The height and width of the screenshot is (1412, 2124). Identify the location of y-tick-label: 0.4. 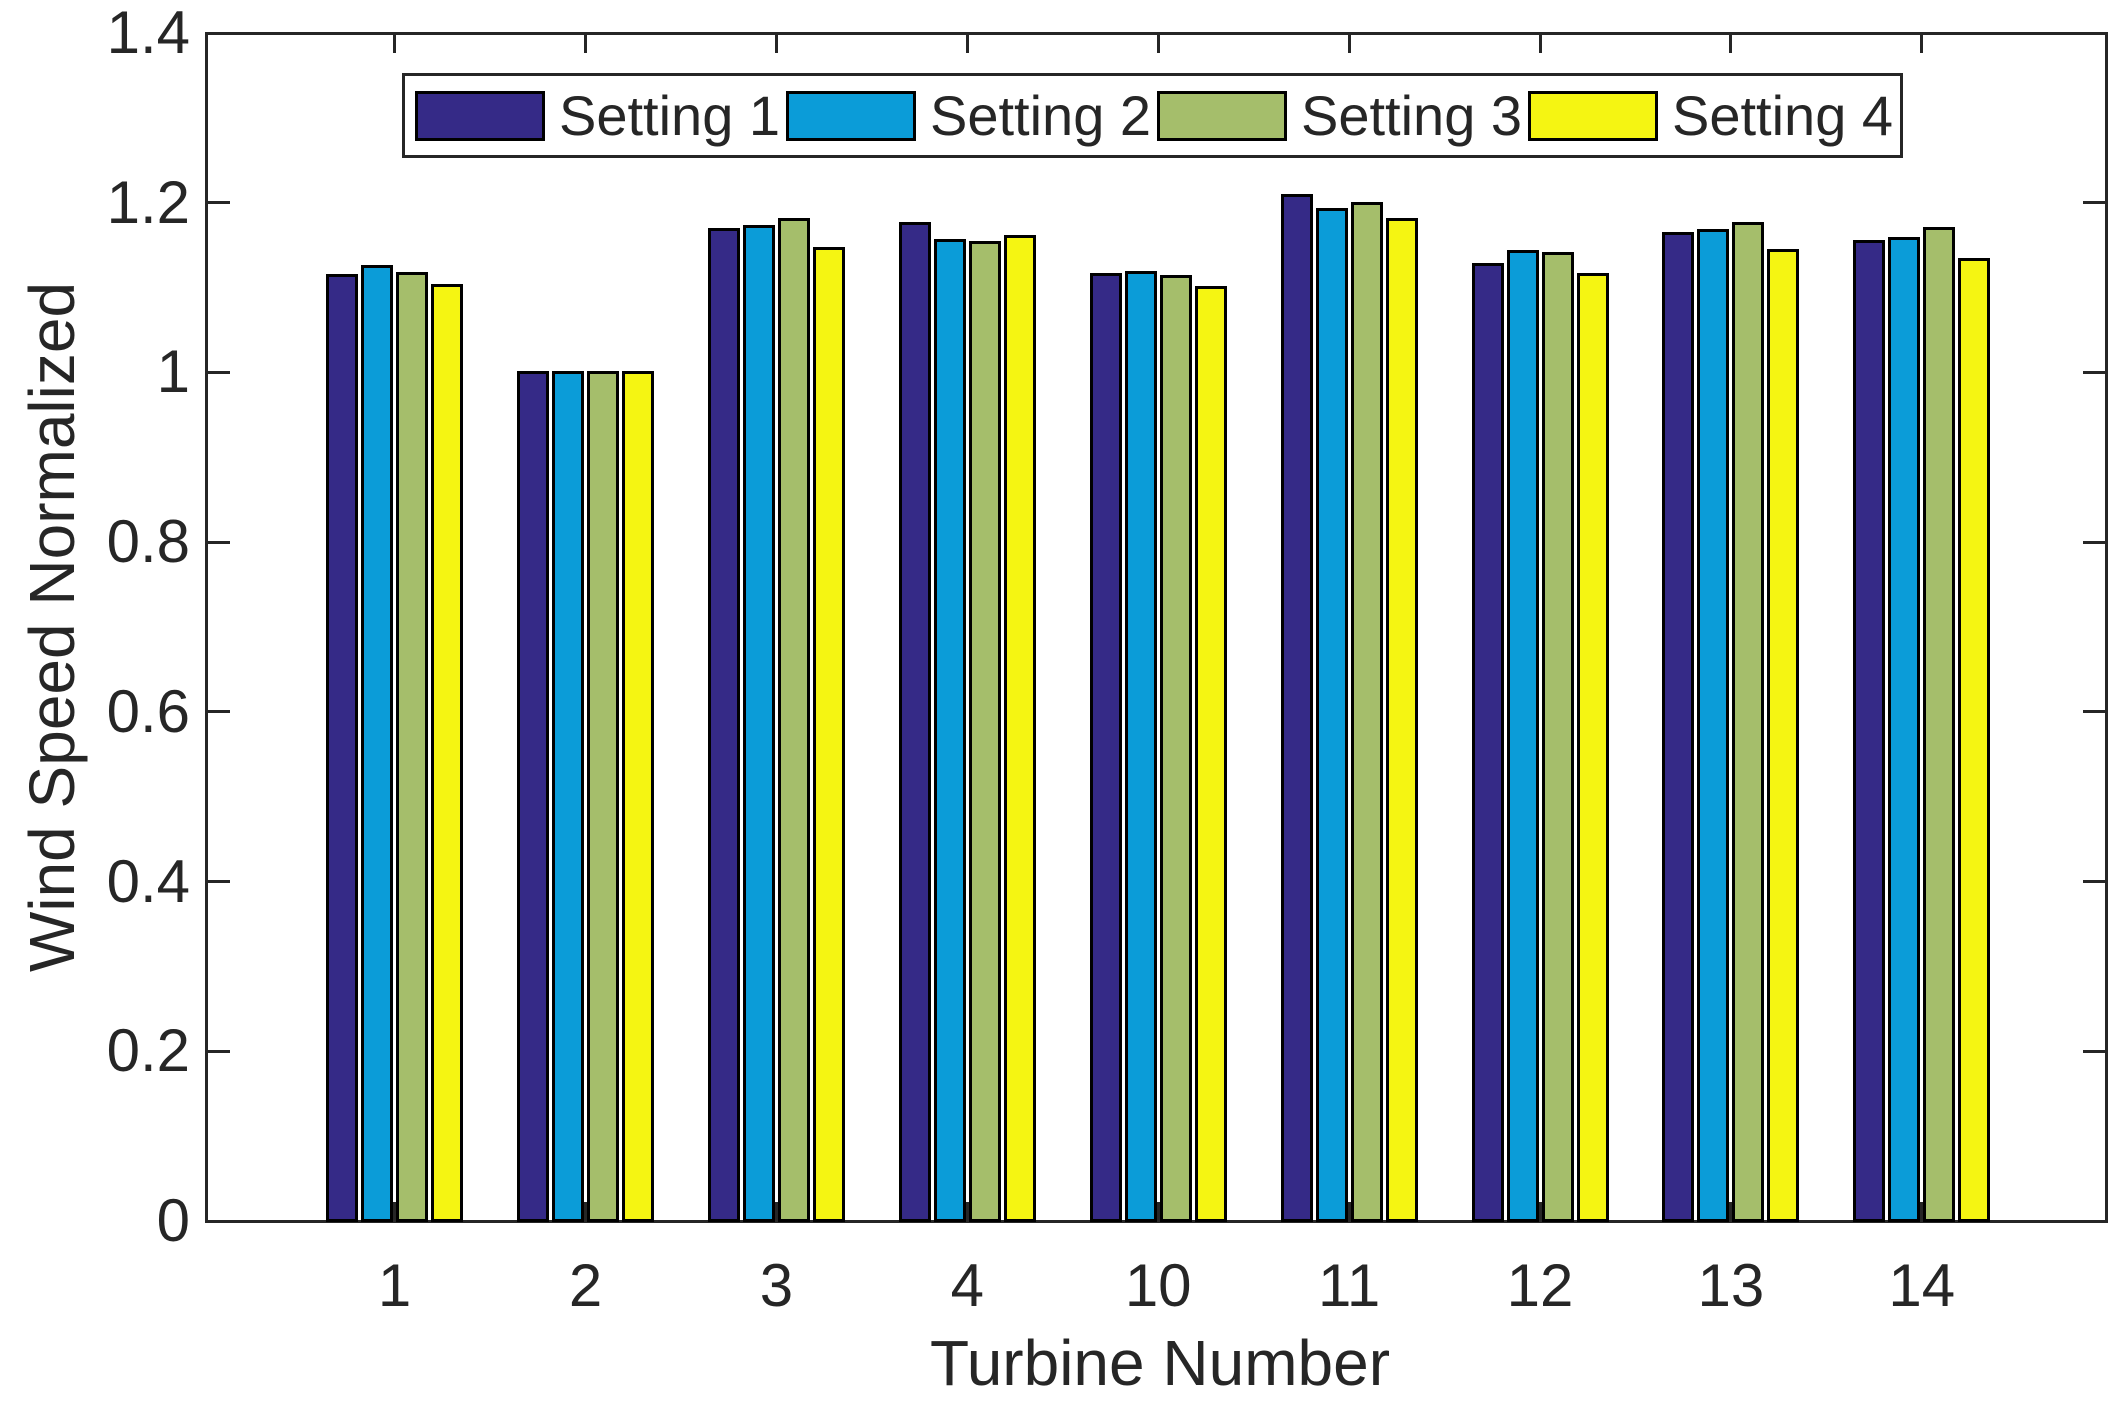
(148, 881).